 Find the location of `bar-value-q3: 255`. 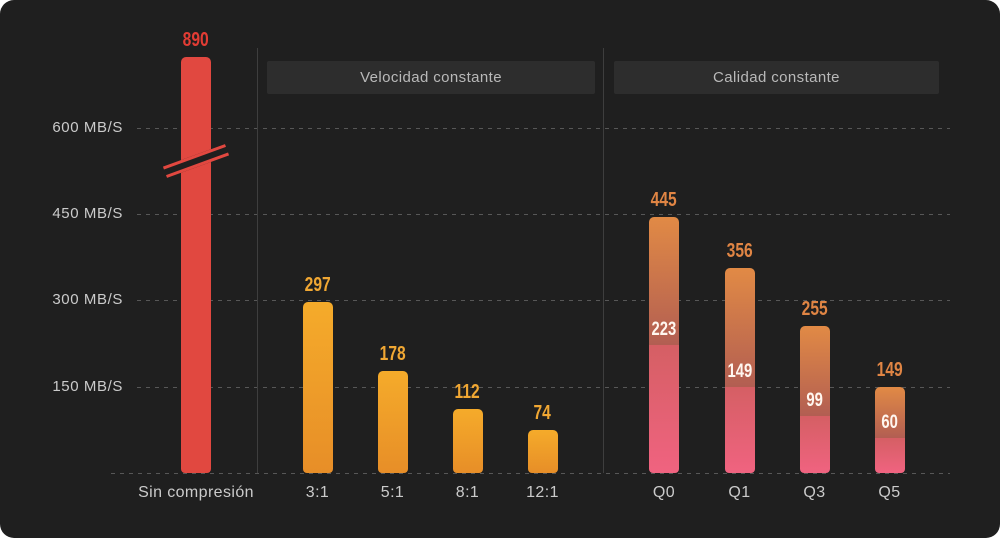

bar-value-q3: 255 is located at coordinates (814, 309).